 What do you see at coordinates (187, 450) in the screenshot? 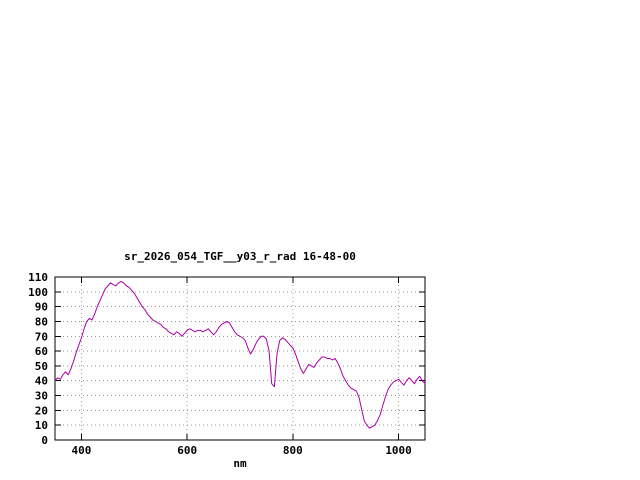
I see `x-tick-label: 600` at bounding box center [187, 450].